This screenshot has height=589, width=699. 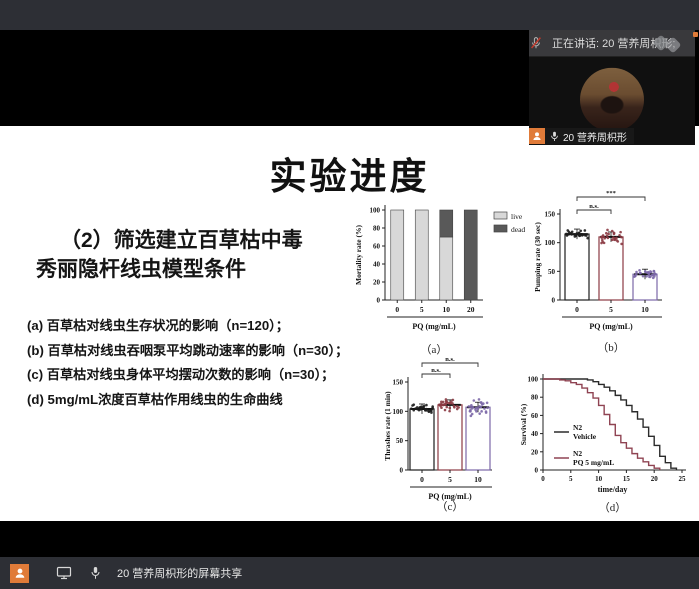 What do you see at coordinates (387, 426) in the screenshot?
I see `svg-text: Thrashes rate (1 min)` at bounding box center [387, 426].